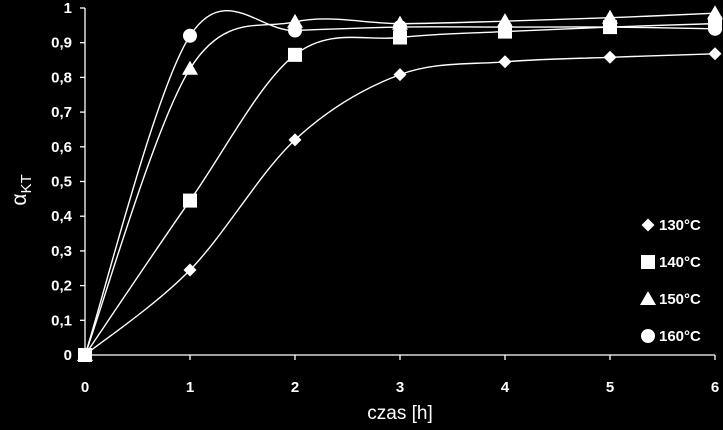 The width and height of the screenshot is (723, 430). Describe the element at coordinates (648, 336) in the screenshot. I see `legend-marker-circle` at that location.